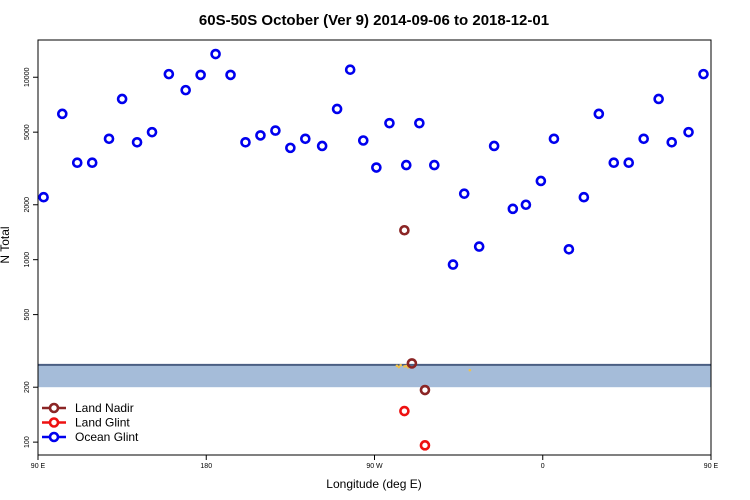 Image resolution: width=750 pixels, height=500 pixels. I want to click on legend-marker-land-glint, so click(54, 422).